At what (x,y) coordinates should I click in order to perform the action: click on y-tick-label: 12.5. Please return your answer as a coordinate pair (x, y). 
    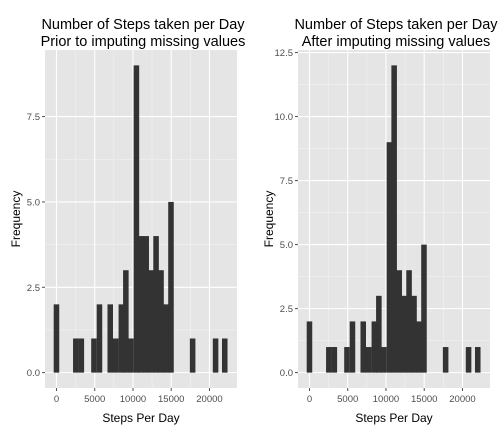
    Looking at the image, I should click on (284, 53).